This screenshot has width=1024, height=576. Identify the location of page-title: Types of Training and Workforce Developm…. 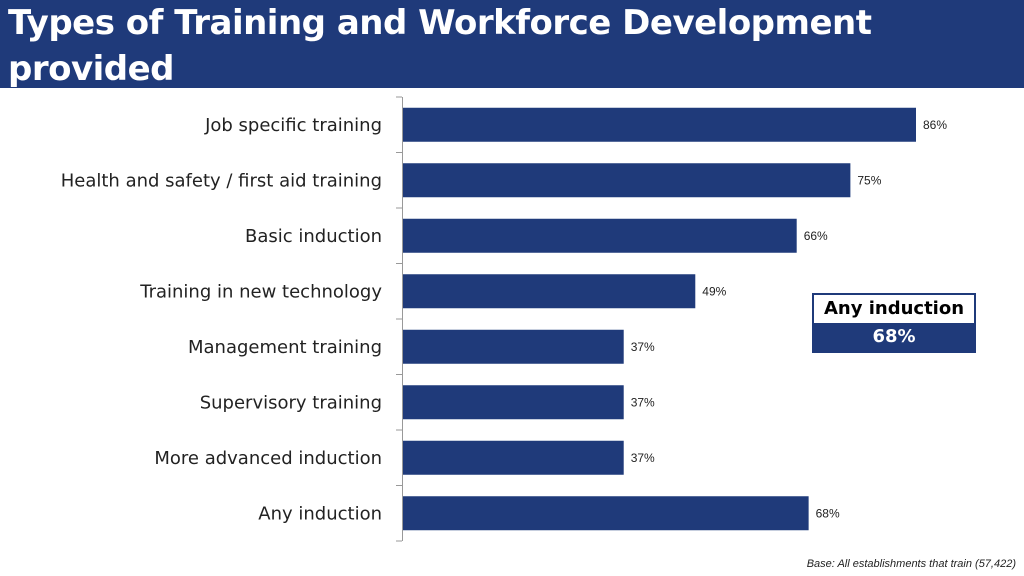
(440, 46).